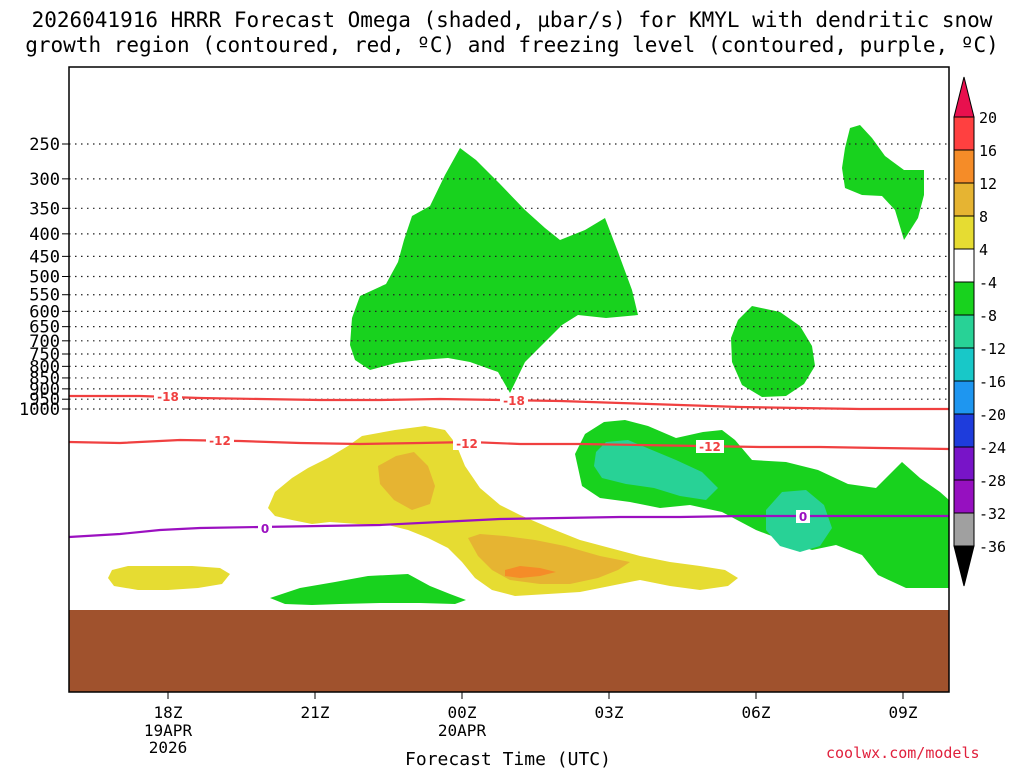 The width and height of the screenshot is (1024, 768). Describe the element at coordinates (168, 712) in the screenshot. I see `x-tick-label: 18Z` at that location.